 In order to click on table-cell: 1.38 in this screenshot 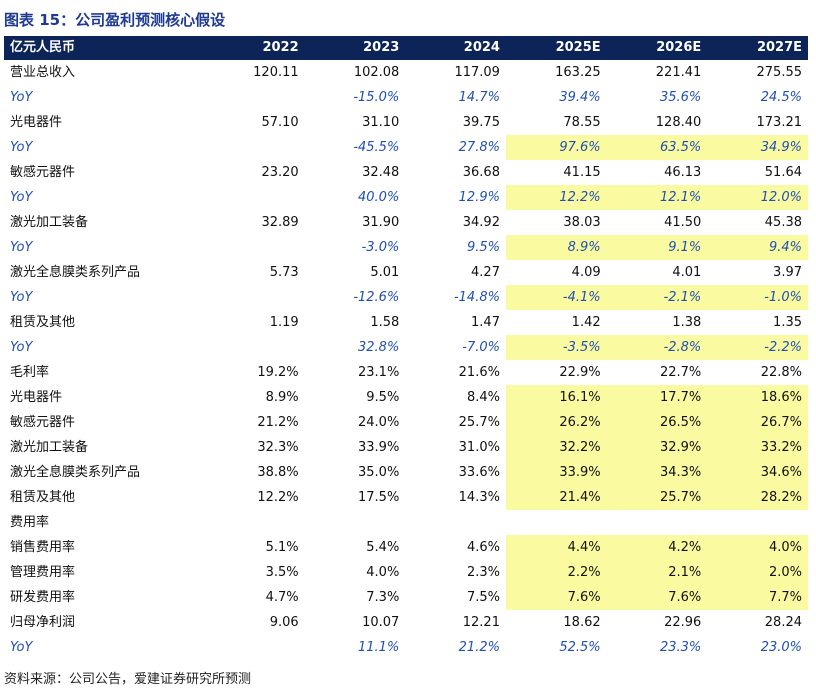, I will do `click(687, 322)`.